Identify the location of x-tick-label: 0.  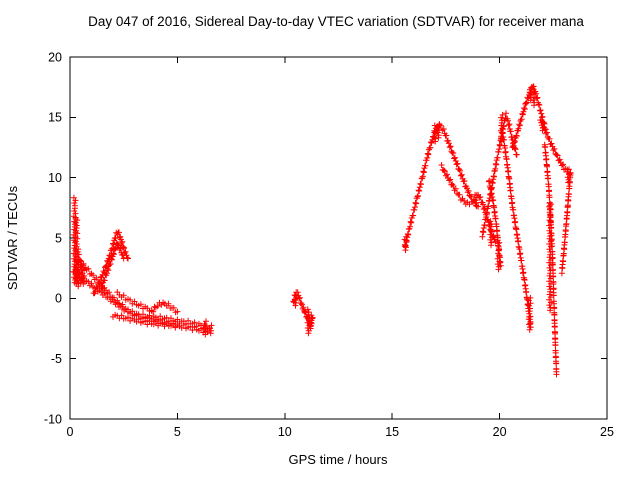
(70, 432).